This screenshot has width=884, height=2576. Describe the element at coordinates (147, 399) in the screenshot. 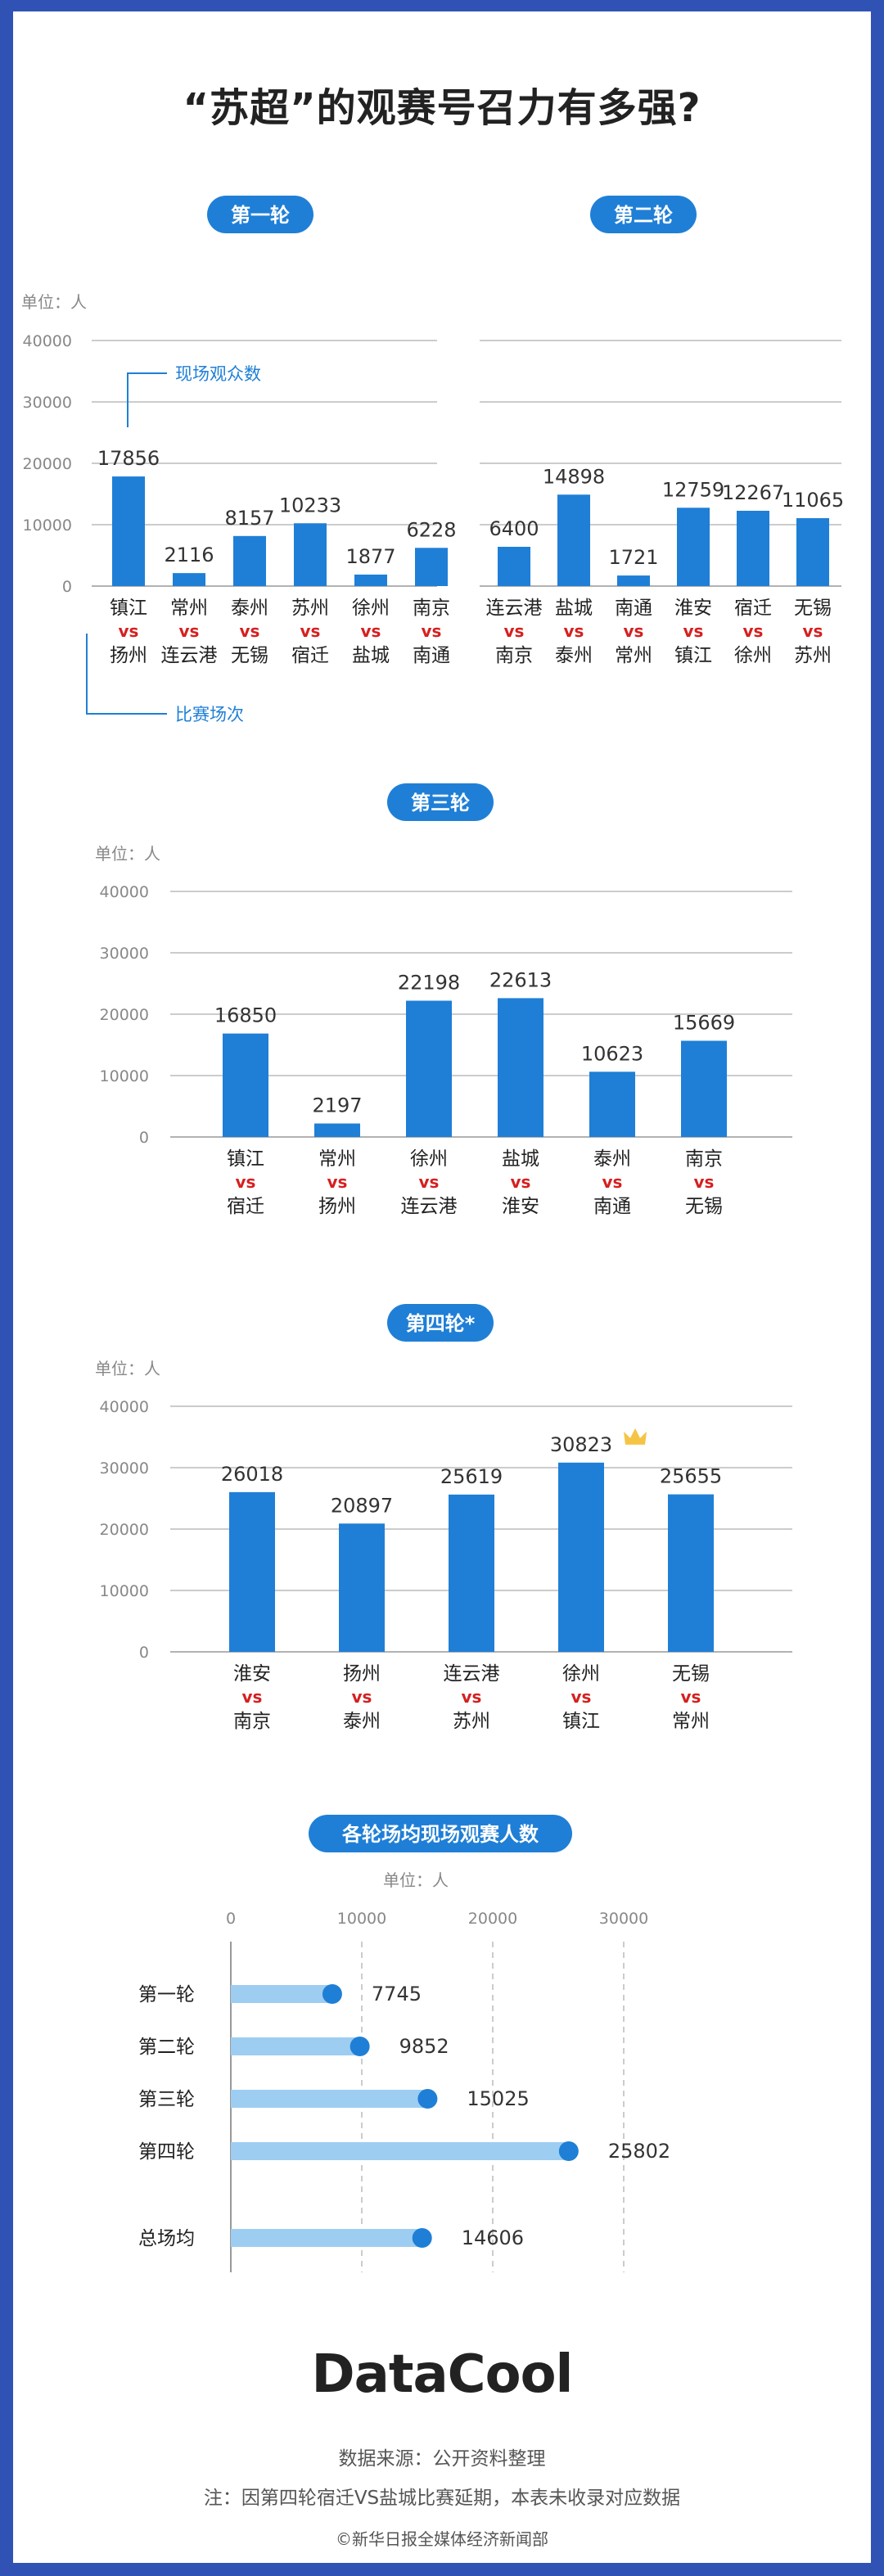

I see `annotation-line-value` at that location.